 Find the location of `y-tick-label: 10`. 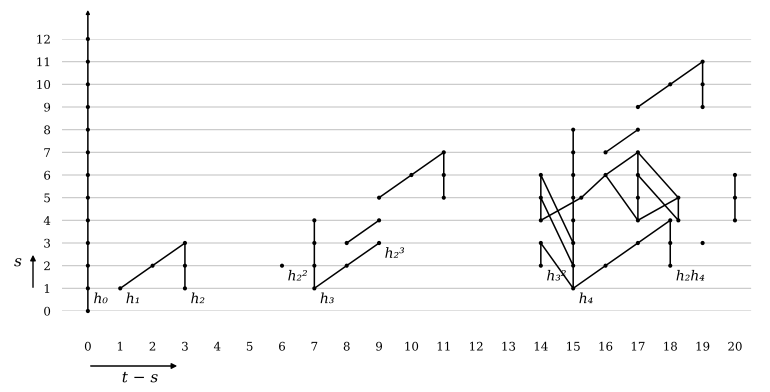

y-tick-label: 10 is located at coordinates (43, 84).